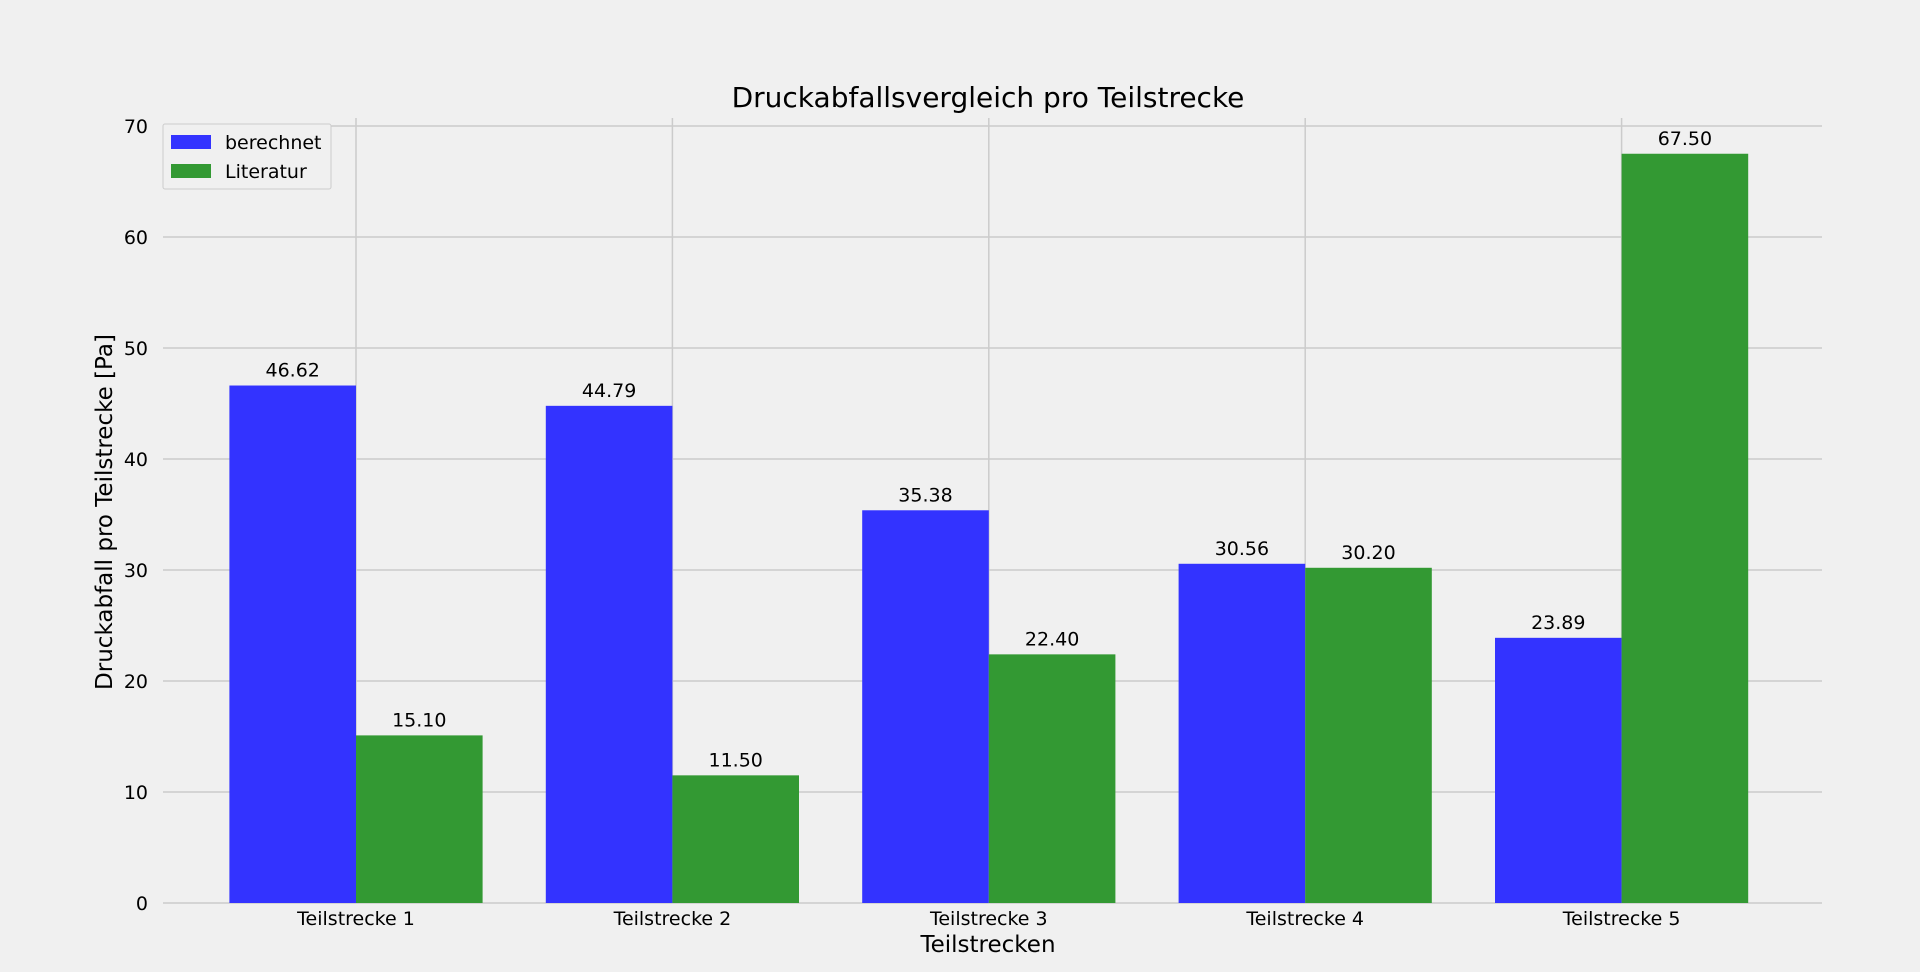 Image resolution: width=1920 pixels, height=972 pixels. What do you see at coordinates (609, 391) in the screenshot?
I see `data-label: 44.79` at bounding box center [609, 391].